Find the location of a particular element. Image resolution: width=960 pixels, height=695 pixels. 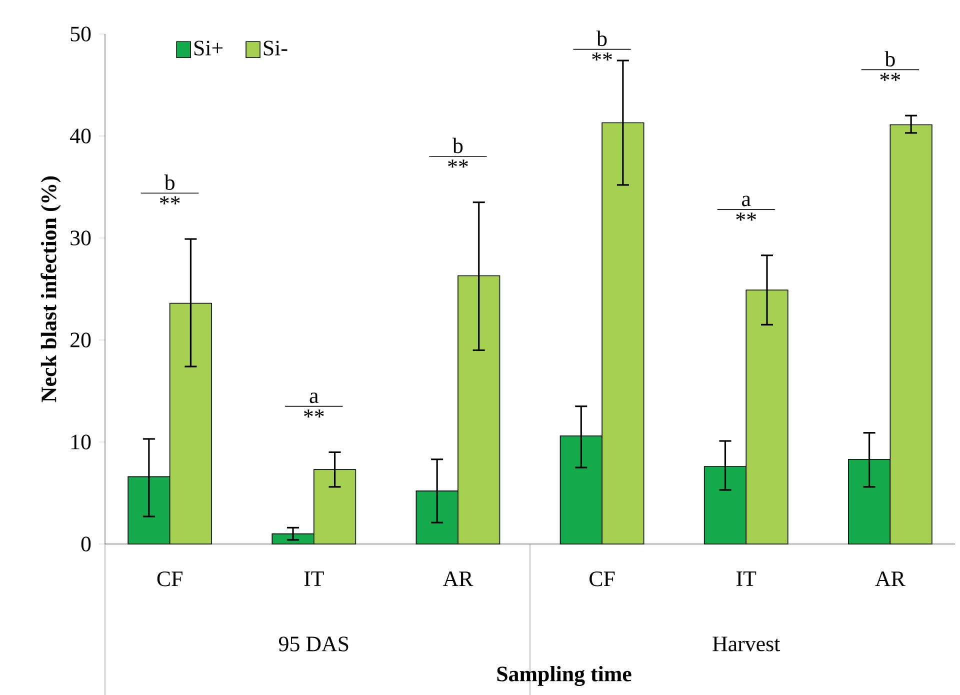

text: 95 DAS is located at coordinates (313, 644).